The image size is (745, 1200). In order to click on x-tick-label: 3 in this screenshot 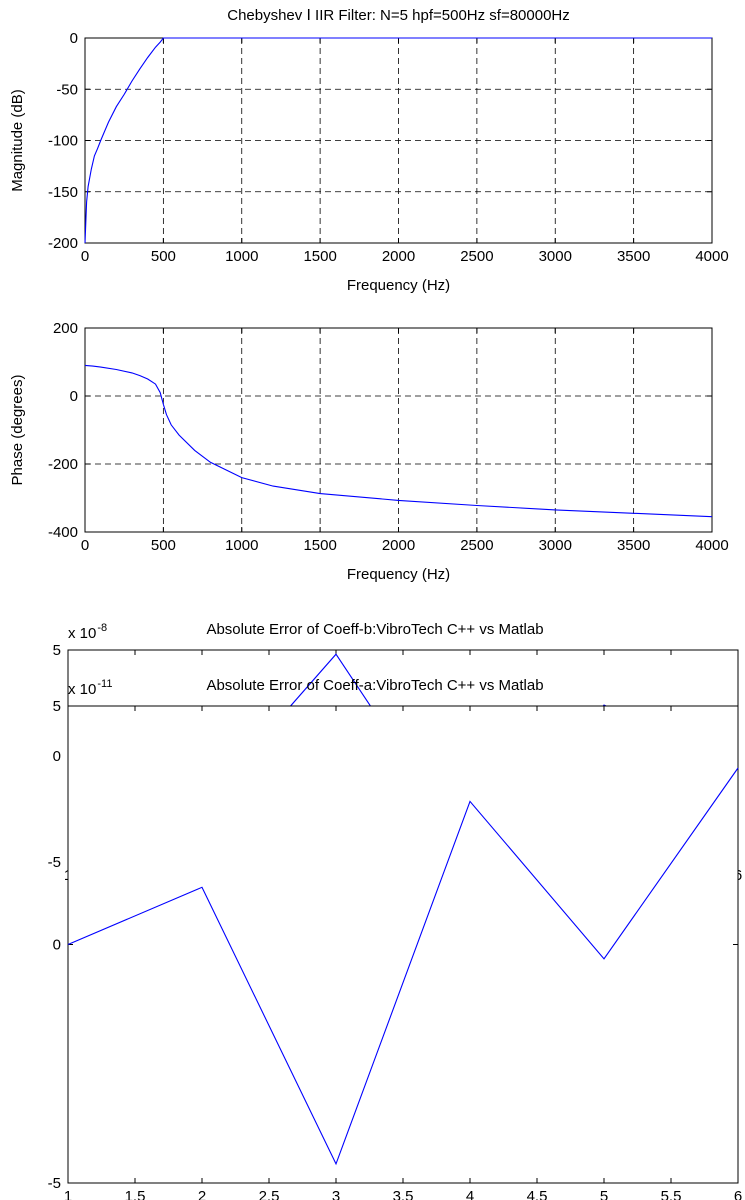, I will do `click(336, 1194)`.